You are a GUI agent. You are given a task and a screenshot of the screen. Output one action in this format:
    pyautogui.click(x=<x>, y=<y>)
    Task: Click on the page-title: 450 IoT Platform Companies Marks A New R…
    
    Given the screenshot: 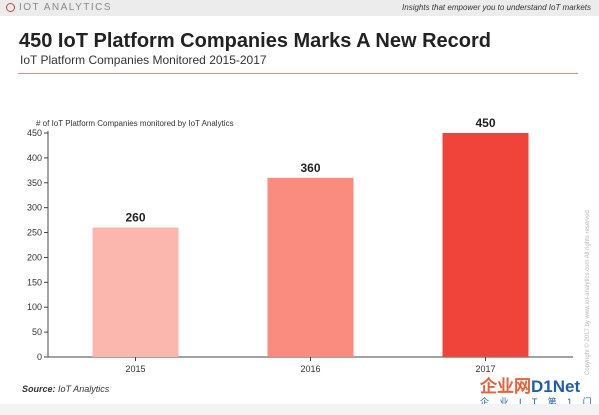 What is the action you would take?
    pyautogui.click(x=255, y=41)
    